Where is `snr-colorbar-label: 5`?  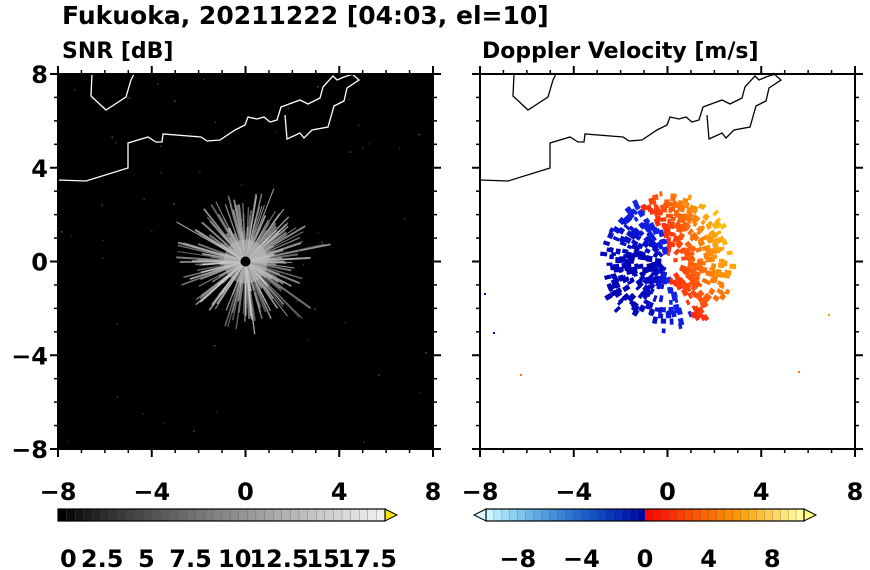
snr-colorbar-label: 5 is located at coordinates (146, 557).